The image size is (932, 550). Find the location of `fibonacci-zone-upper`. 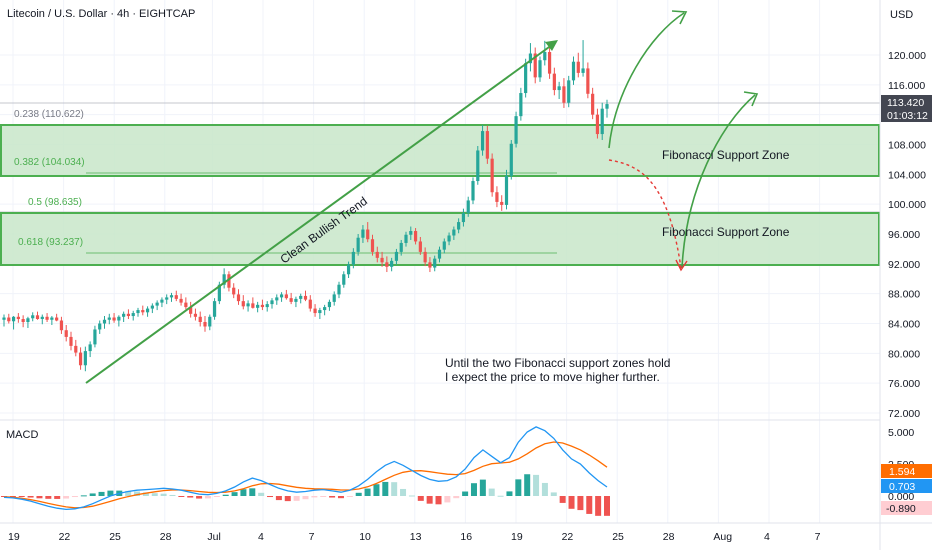

fibonacci-zone-upper is located at coordinates (440, 150).